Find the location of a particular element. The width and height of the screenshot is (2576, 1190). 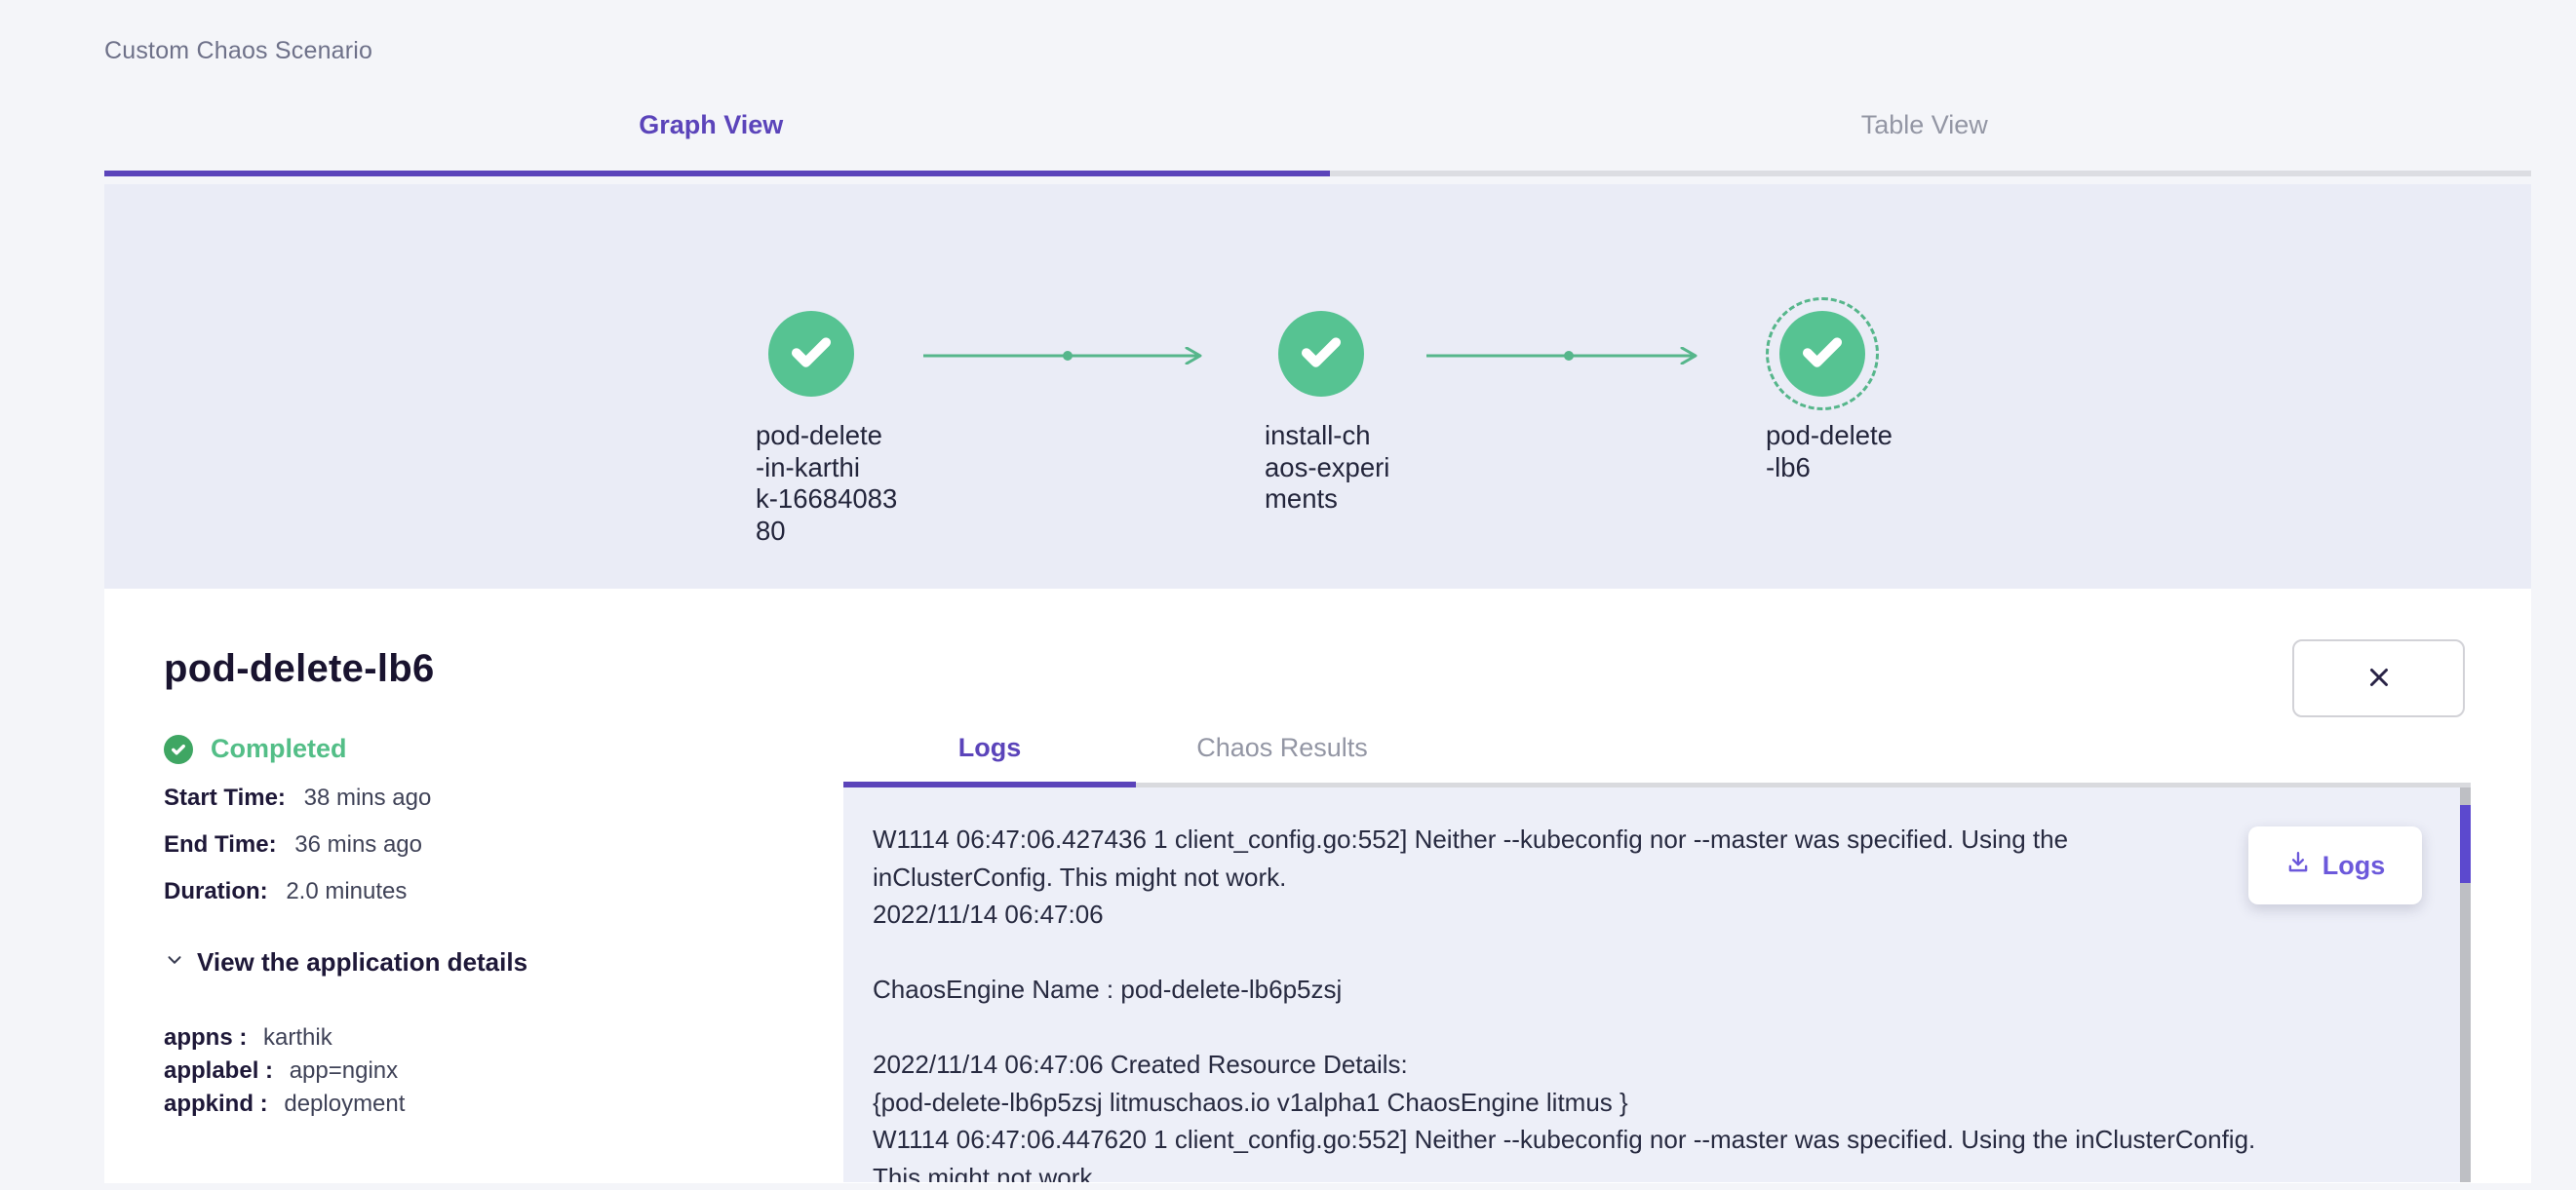

breadcrumb: Custom Chaos Scenario is located at coordinates (238, 50).